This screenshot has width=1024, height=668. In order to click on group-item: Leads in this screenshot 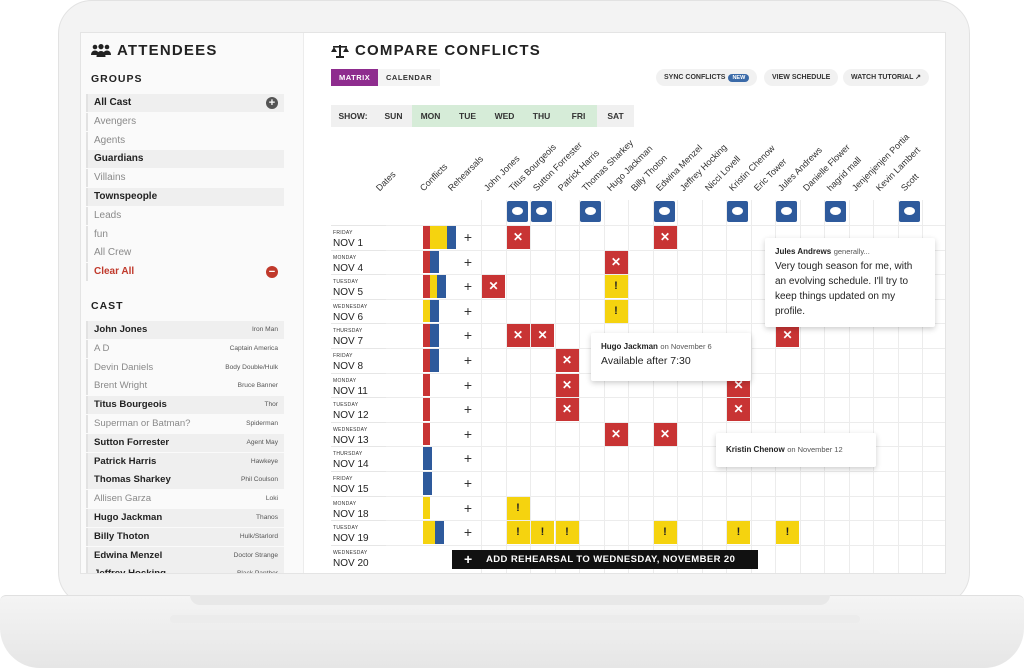, I will do `click(185, 215)`.